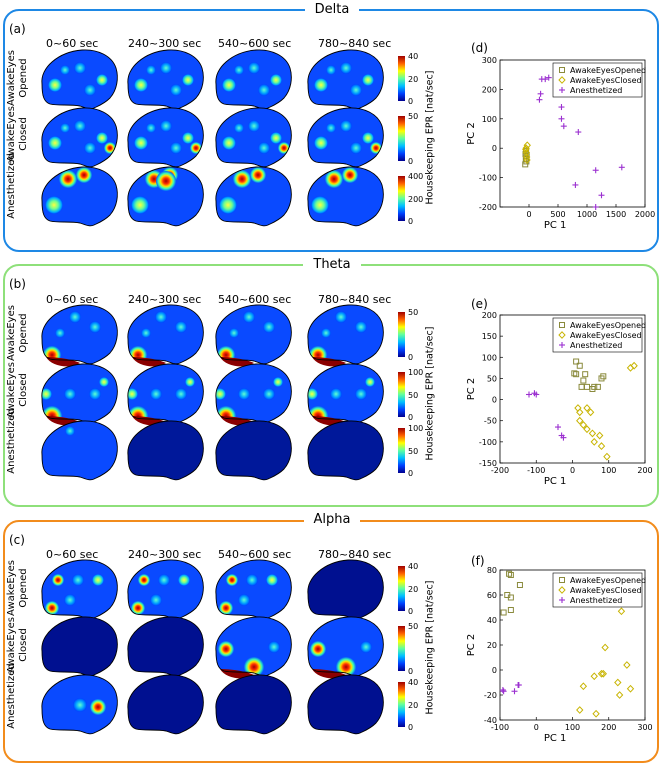 This screenshot has height=767, width=664. Describe the element at coordinates (72, 554) in the screenshot. I see `col-header-1: 0~60 sec` at that location.